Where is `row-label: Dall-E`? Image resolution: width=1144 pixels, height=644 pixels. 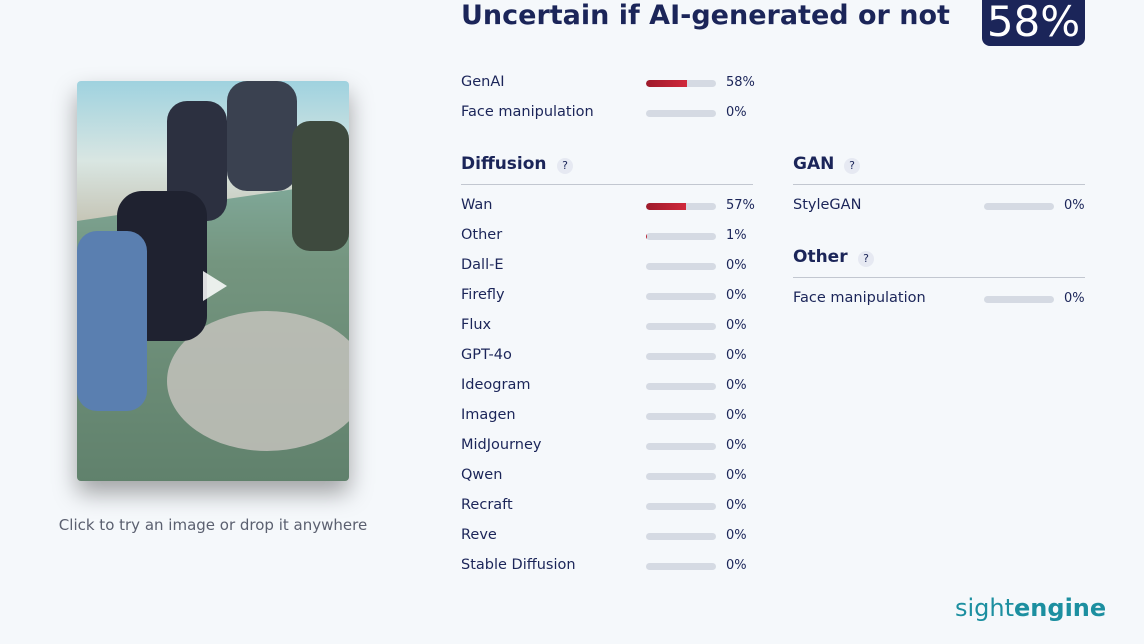
row-label: Dall-E is located at coordinates (482, 265).